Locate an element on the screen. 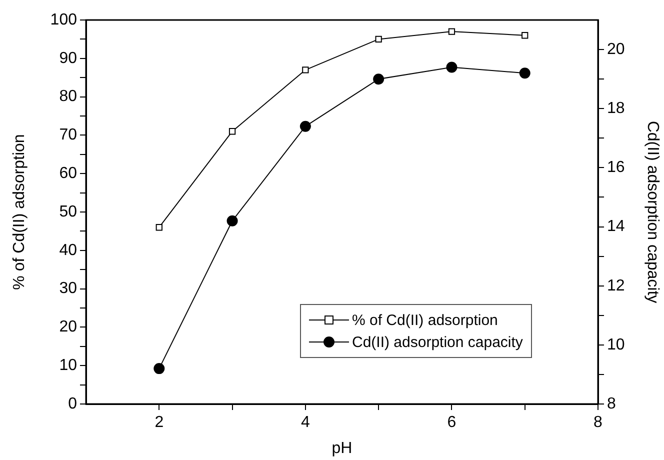  y-tick-label: 70 is located at coordinates (68, 135).